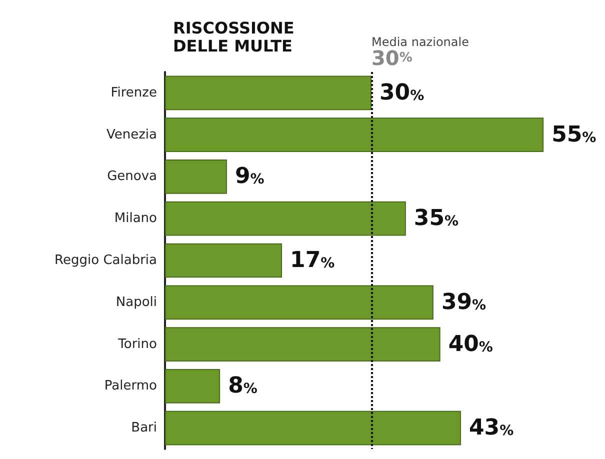 The image size is (605, 459). I want to click on data-label: 8%, so click(243, 386).